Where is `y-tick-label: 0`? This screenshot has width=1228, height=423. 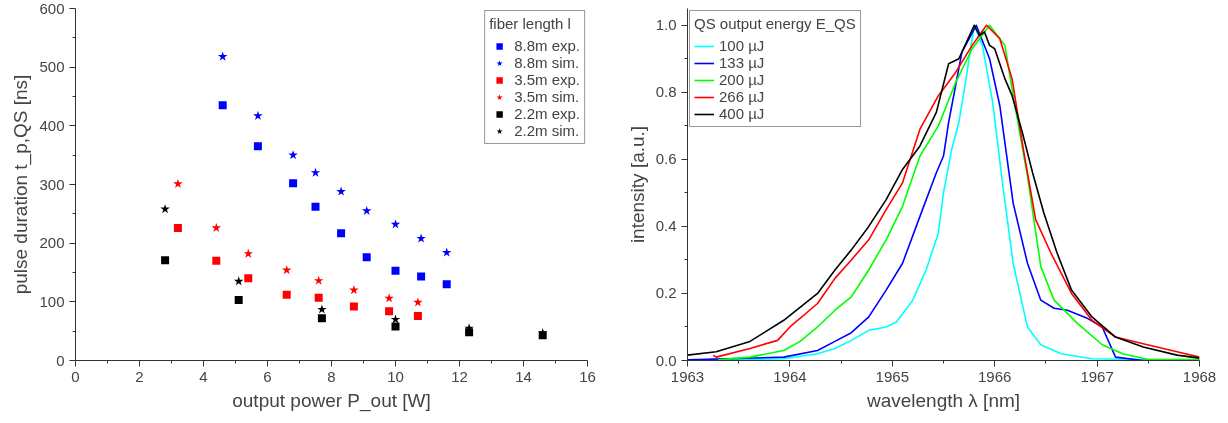
y-tick-label: 0 is located at coordinates (60, 360).